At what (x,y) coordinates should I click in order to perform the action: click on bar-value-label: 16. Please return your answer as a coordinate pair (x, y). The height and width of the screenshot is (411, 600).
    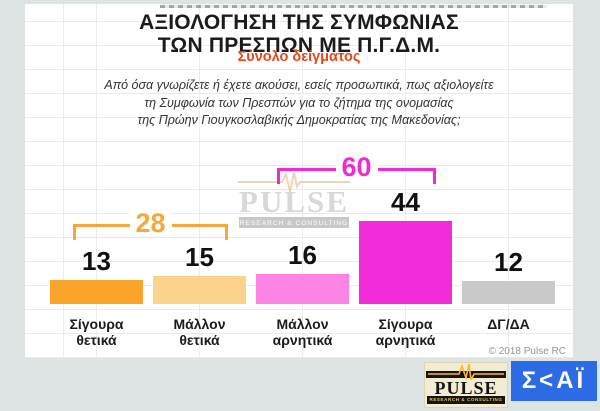
    Looking at the image, I should click on (302, 255).